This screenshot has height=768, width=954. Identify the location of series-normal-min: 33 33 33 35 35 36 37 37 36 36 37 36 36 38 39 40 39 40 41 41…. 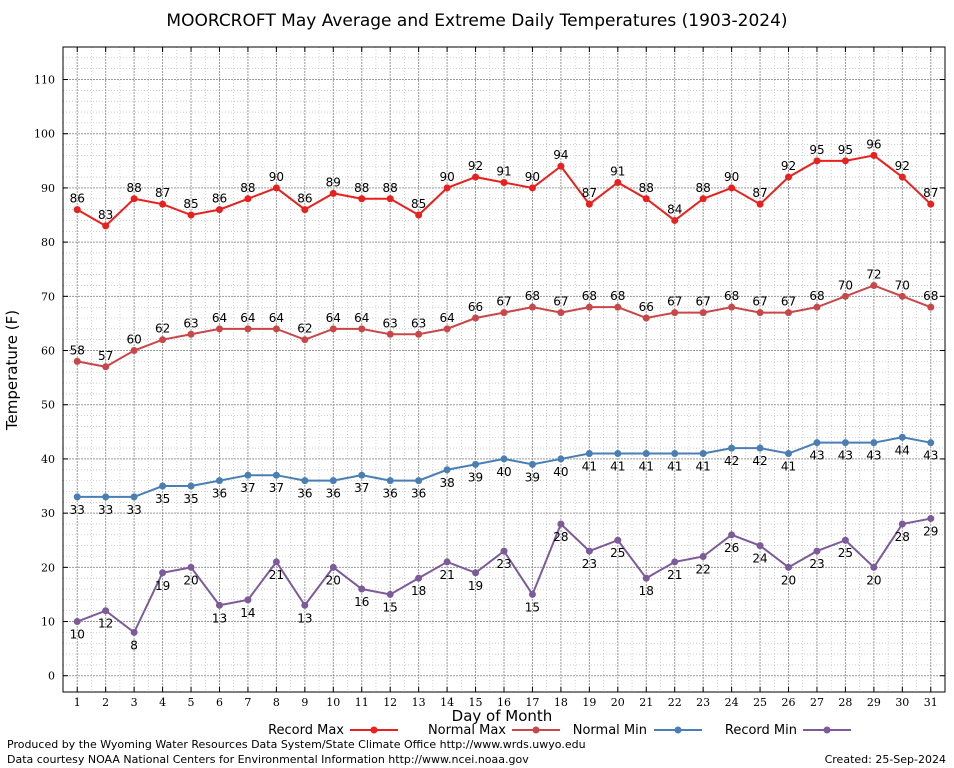
(504, 475).